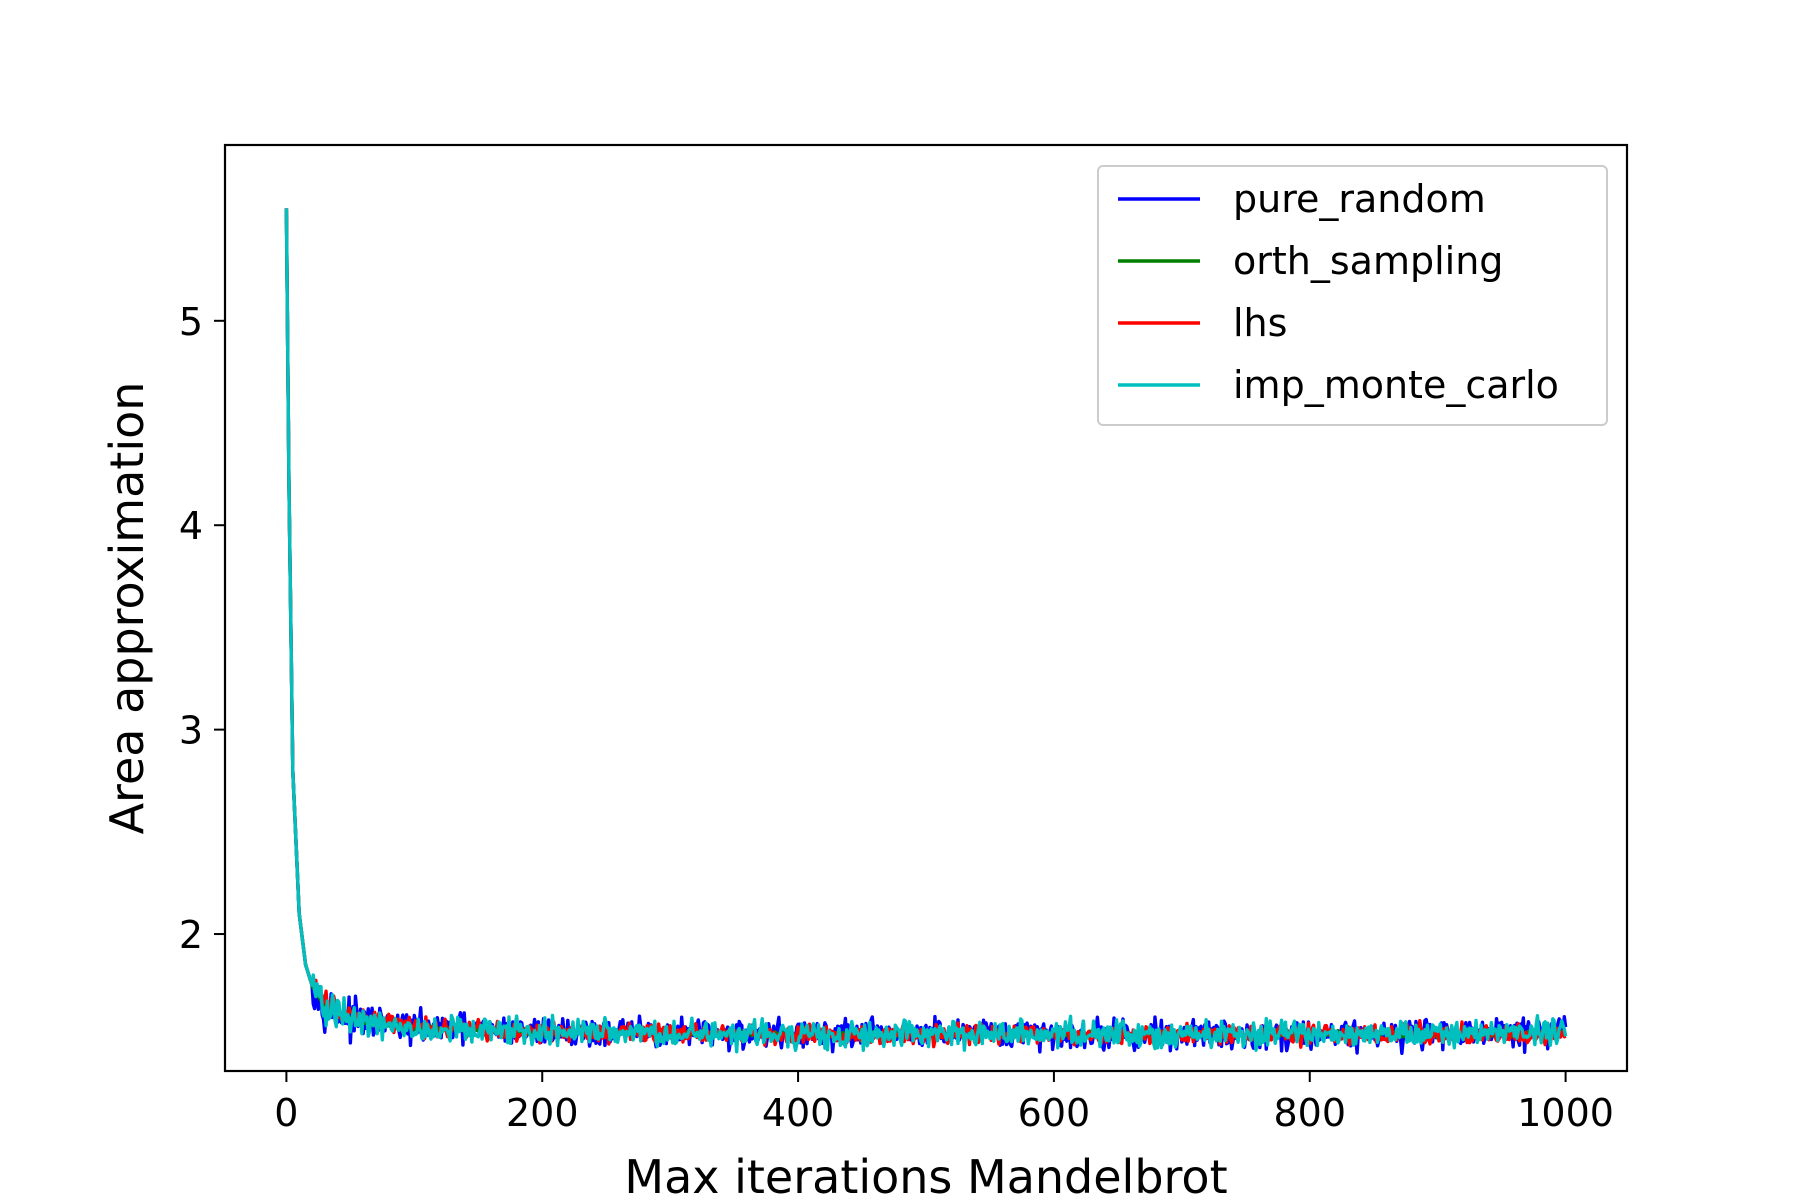 This screenshot has width=1800, height=1200. Describe the element at coordinates (1359, 199) in the screenshot. I see `legend-label-pure-random: pure_random` at that location.